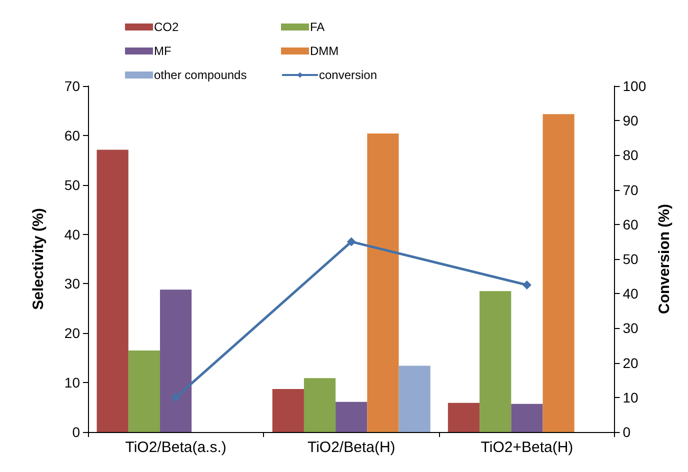 The width and height of the screenshot is (688, 472). Describe the element at coordinates (72, 284) in the screenshot. I see `y-tick-label: 30` at that location.